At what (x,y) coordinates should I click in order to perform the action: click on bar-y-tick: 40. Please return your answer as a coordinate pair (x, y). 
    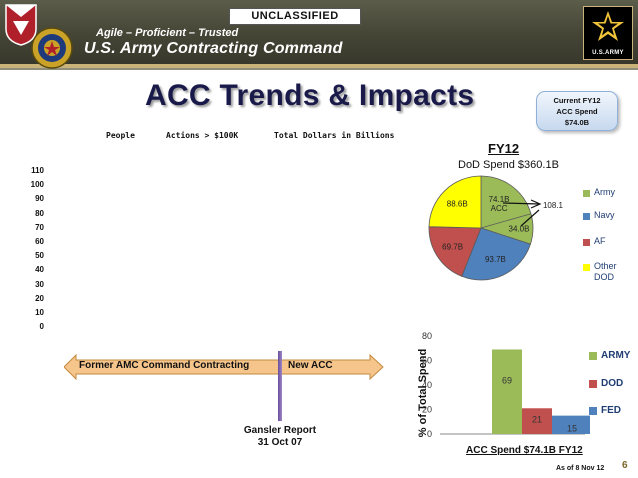
    Looking at the image, I should click on (427, 385).